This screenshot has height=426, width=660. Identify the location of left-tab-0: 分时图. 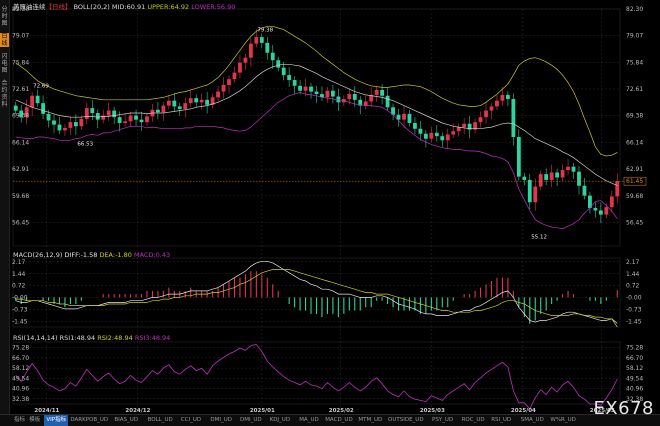
(4, 16).